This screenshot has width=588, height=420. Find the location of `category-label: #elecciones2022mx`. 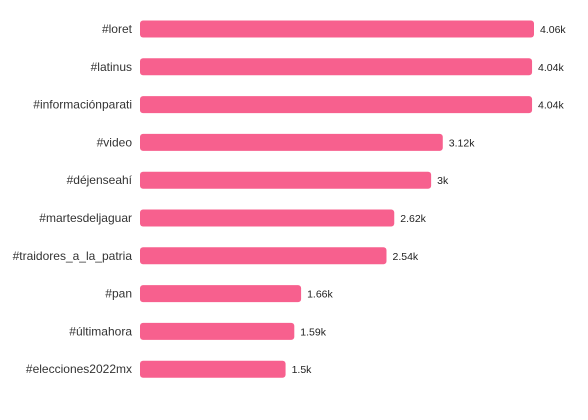

category-label: #elecciones2022mx is located at coordinates (79, 369).